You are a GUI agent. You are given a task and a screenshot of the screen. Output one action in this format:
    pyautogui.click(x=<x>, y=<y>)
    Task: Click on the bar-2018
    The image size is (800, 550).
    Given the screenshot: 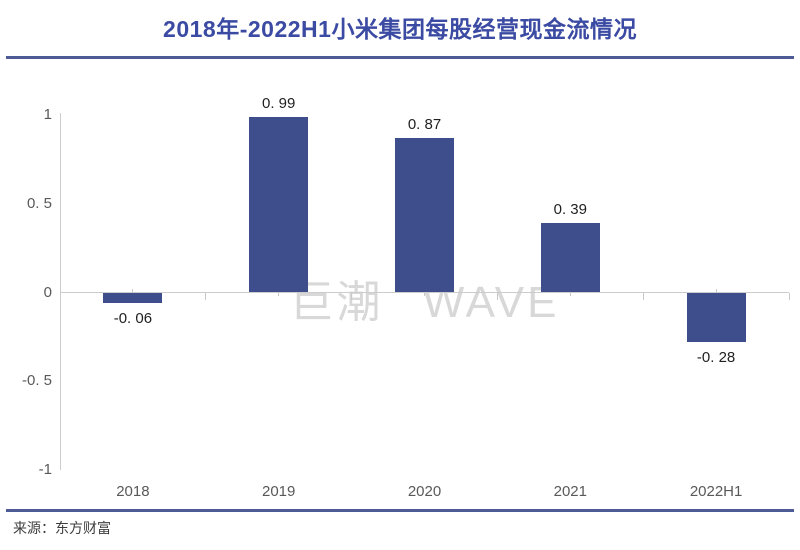 What is the action you would take?
    pyautogui.click(x=133, y=298)
    